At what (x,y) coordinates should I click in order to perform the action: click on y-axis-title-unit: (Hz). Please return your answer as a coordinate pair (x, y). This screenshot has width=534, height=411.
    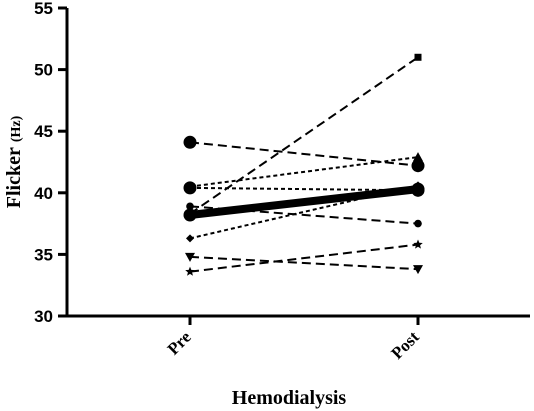
    Looking at the image, I should click on (16, 128).